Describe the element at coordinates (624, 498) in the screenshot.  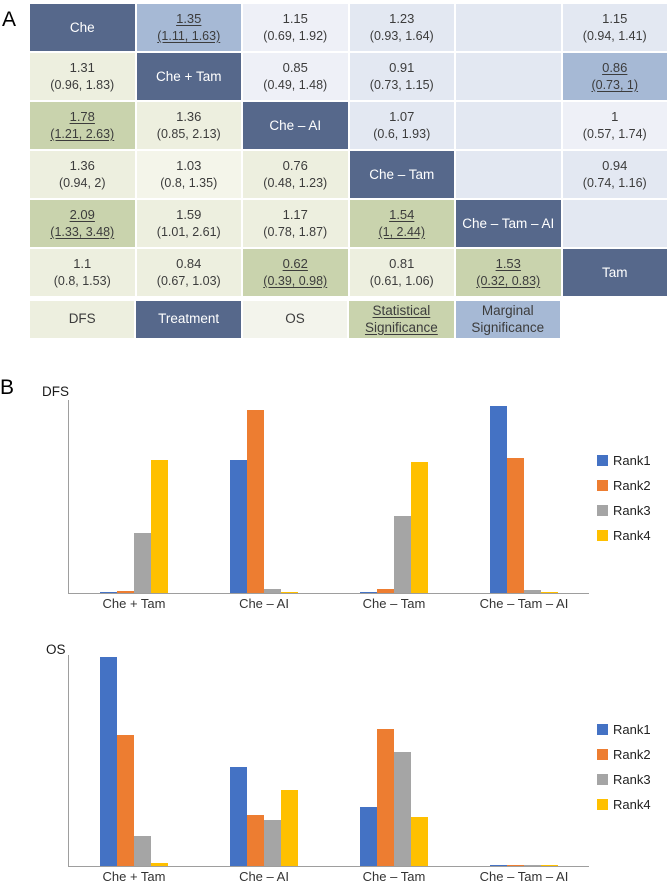
I see `chart-legend: Rank1 Rank2 Rank3 Rank4` at that location.